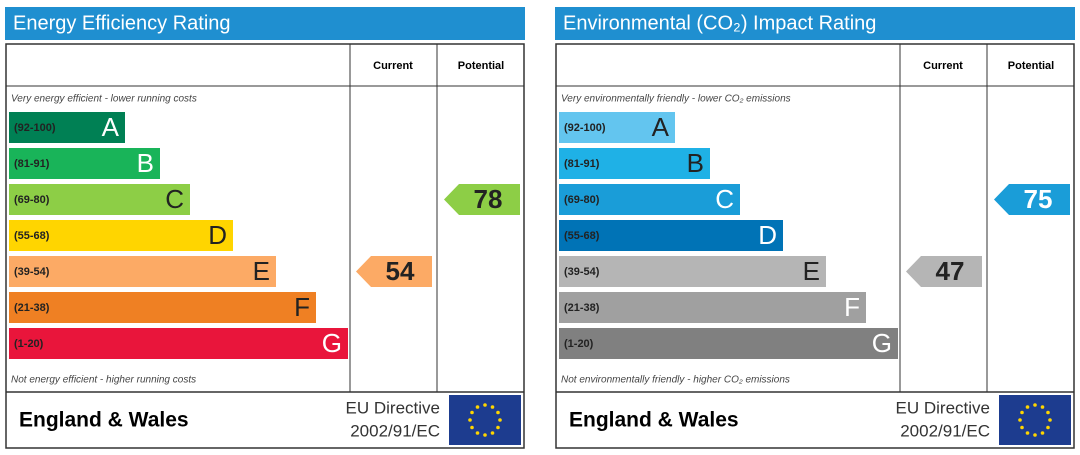 The height and width of the screenshot is (455, 1080). What do you see at coordinates (1038, 199) in the screenshot?
I see `rating-value: 75` at bounding box center [1038, 199].